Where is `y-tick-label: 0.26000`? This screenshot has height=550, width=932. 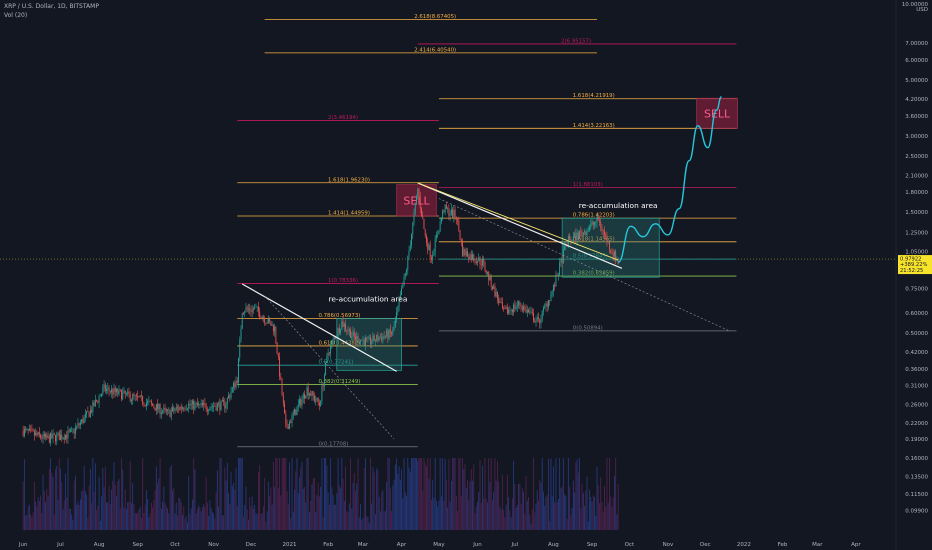
y-tick-label: 0.26000 is located at coordinates (916, 406).